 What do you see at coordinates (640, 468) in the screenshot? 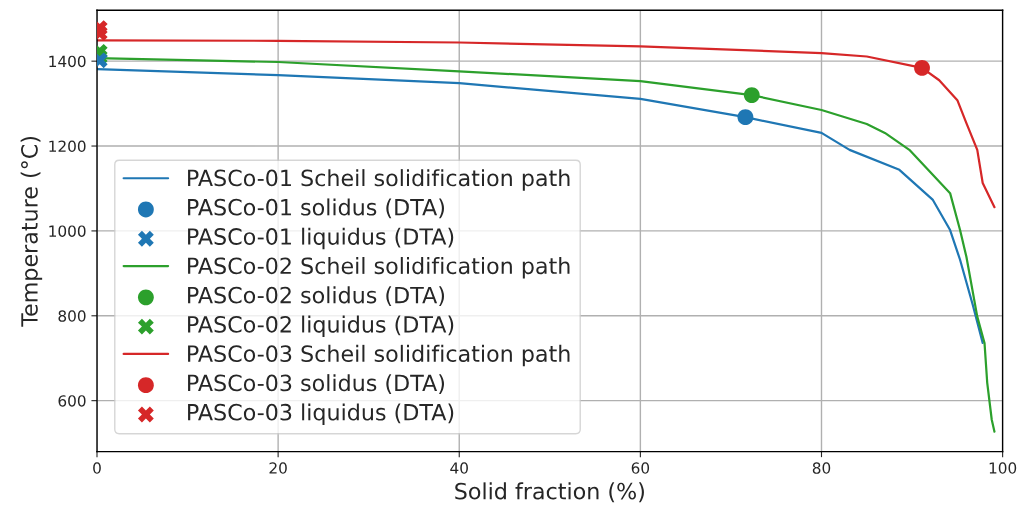
I see `x-tick-label: 60` at bounding box center [640, 468].